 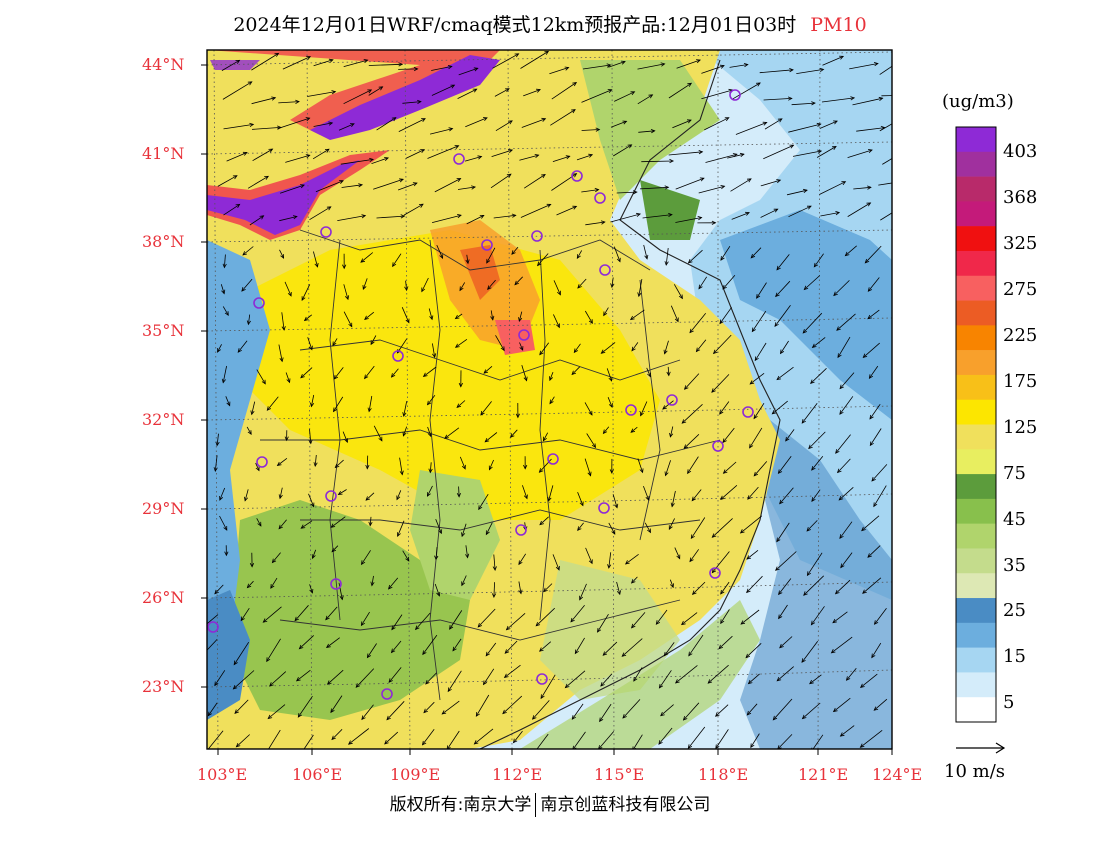 What do you see at coordinates (163, 241) in the screenshot?
I see `lat-label-38: 38°N` at bounding box center [163, 241].